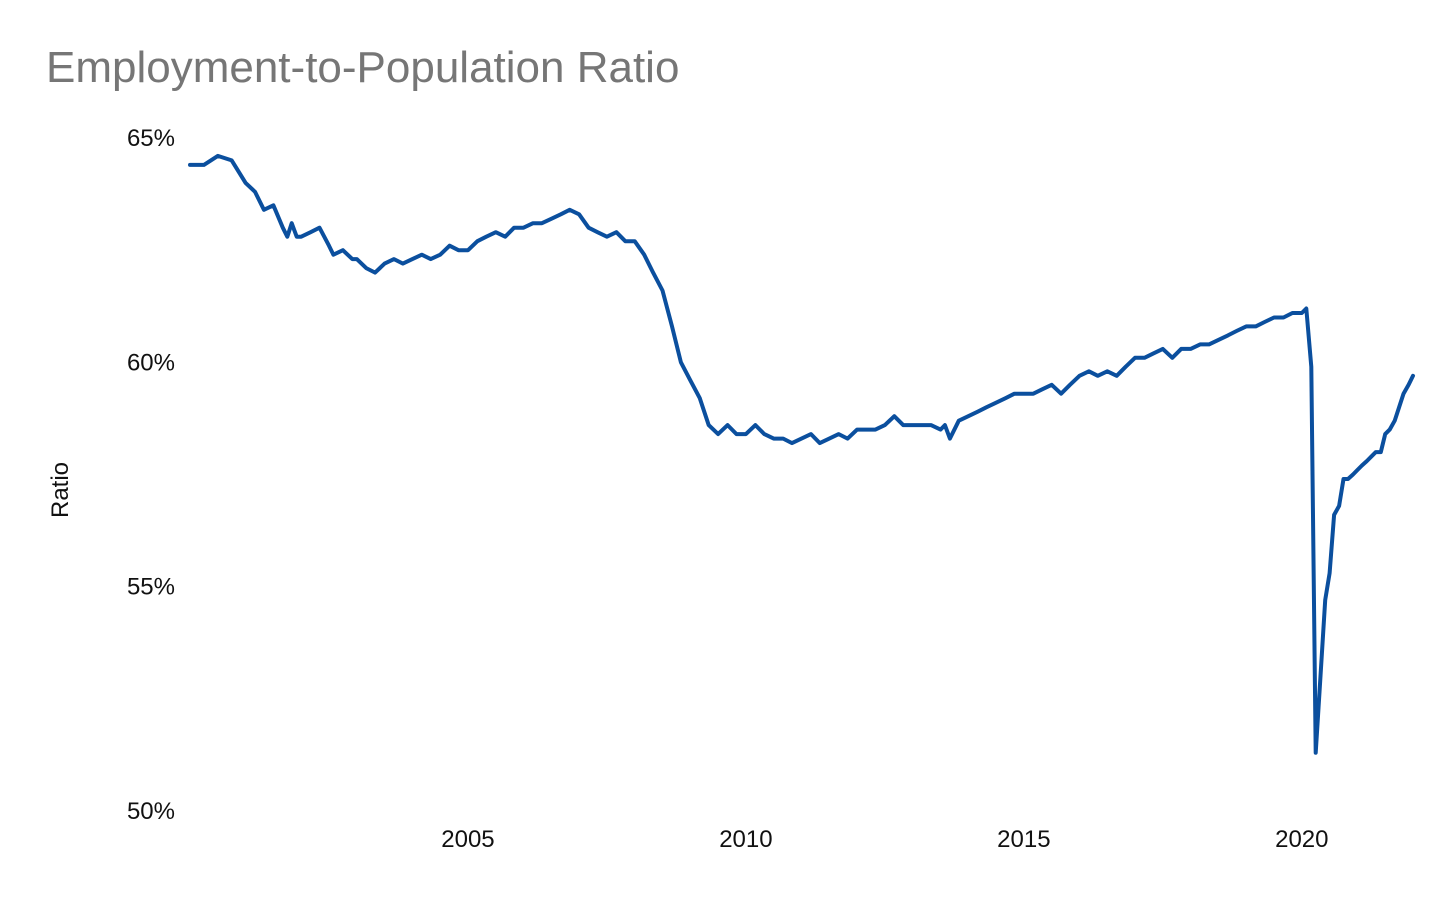 The height and width of the screenshot is (900, 1456). I want to click on y-tick-label: 60%, so click(151, 362).